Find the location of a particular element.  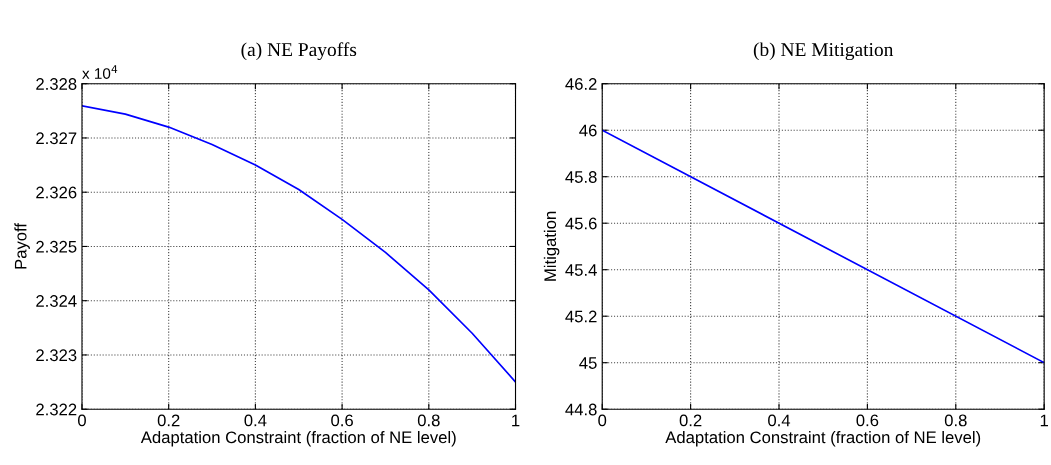

y-tick-label: 45.4 is located at coordinates (581, 270).